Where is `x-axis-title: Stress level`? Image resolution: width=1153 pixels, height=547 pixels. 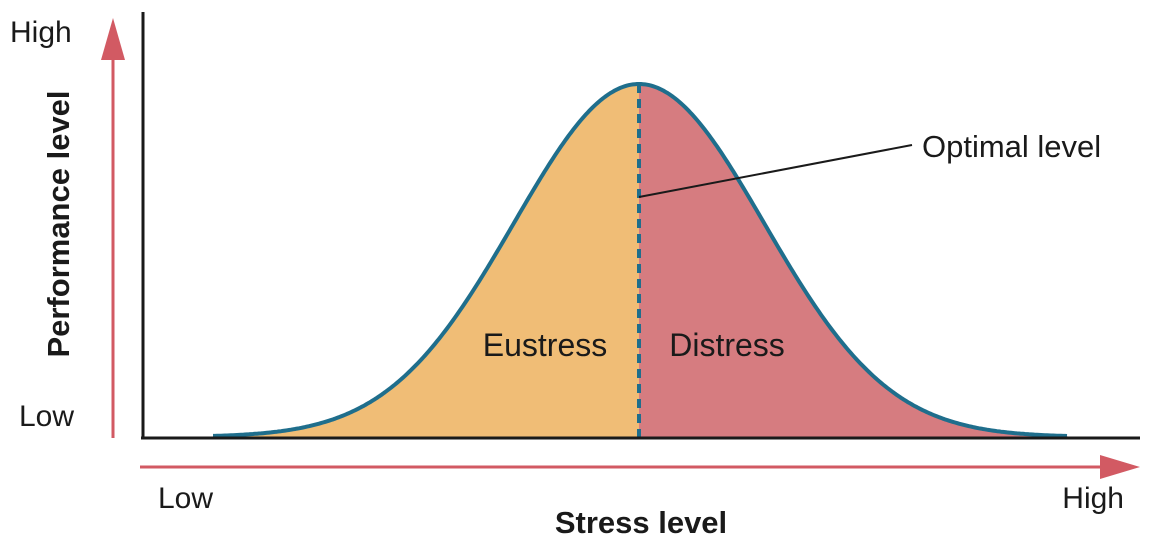
x-axis-title: Stress level is located at coordinates (641, 522).